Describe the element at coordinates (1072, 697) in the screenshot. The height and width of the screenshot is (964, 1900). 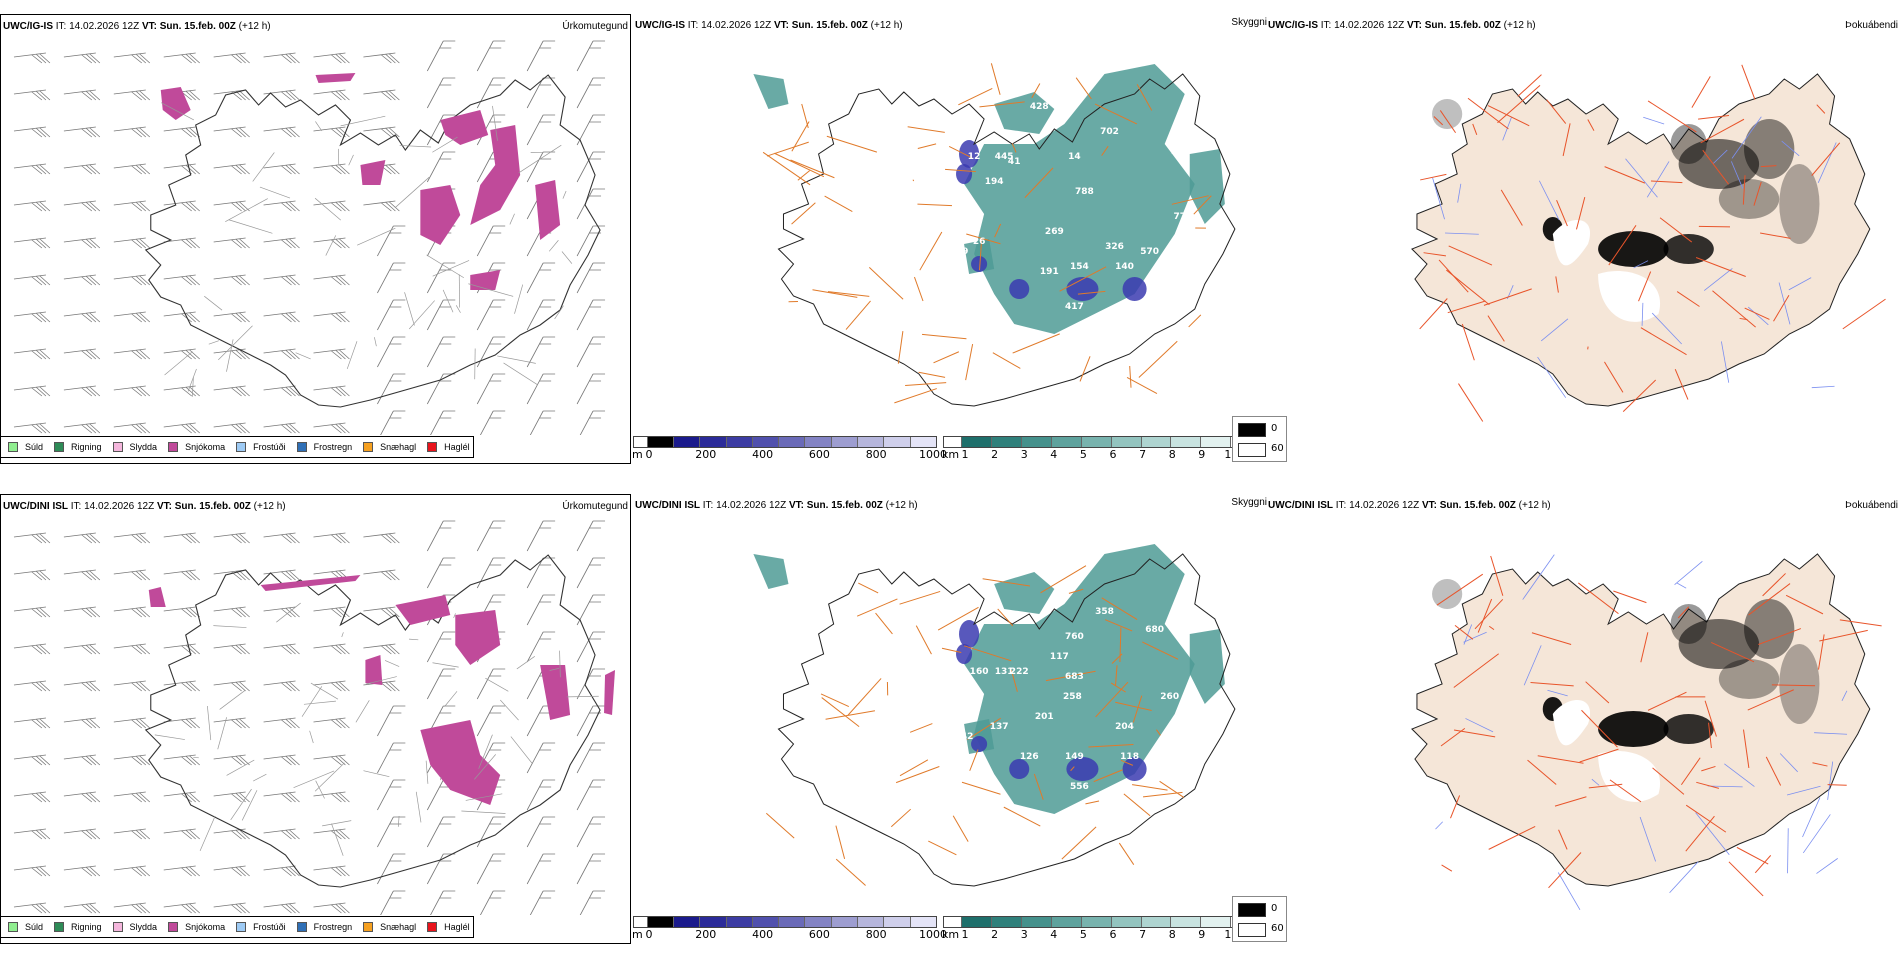
I see `cloud-base-label: 258` at that location.